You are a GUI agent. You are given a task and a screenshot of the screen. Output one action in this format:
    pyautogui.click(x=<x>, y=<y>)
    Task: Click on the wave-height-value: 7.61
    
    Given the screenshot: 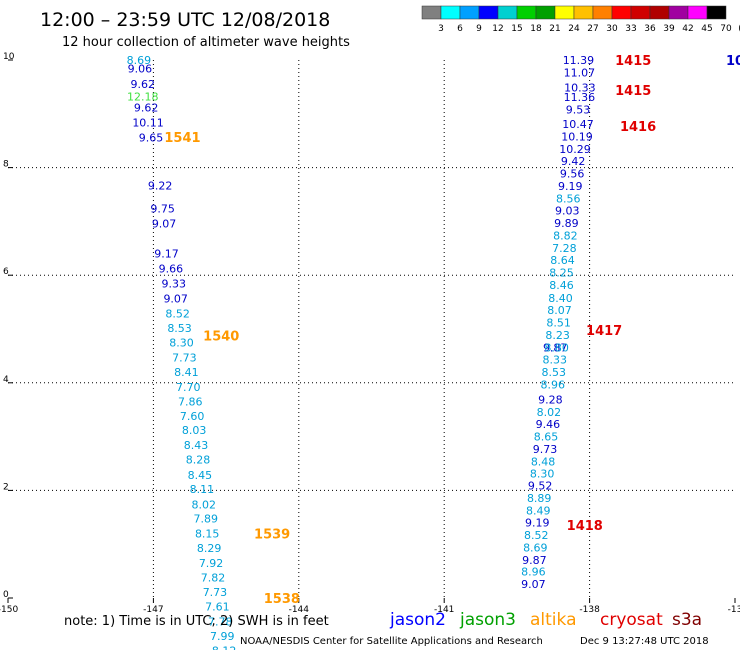 What is the action you would take?
    pyautogui.click(x=217, y=607)
    